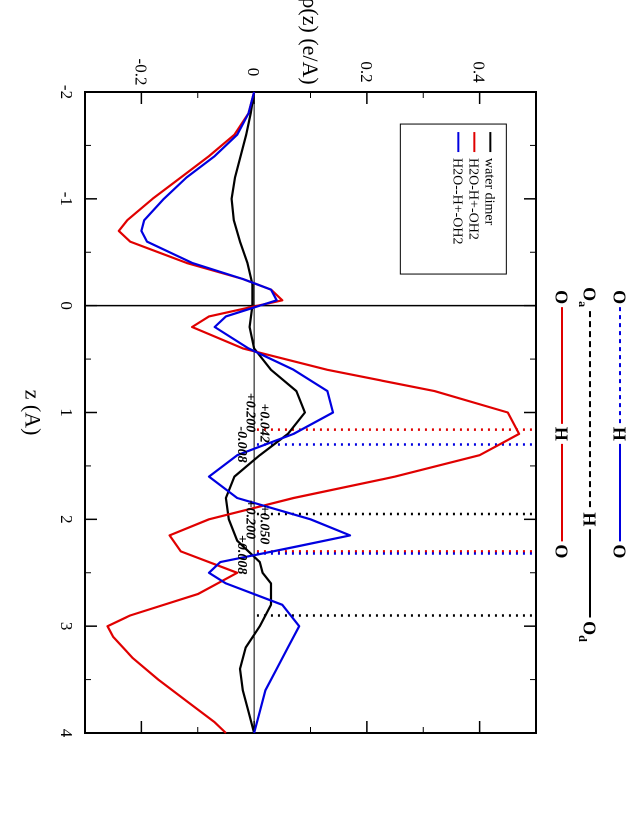  I want to click on z-tick-label: 3, so click(66, 626).